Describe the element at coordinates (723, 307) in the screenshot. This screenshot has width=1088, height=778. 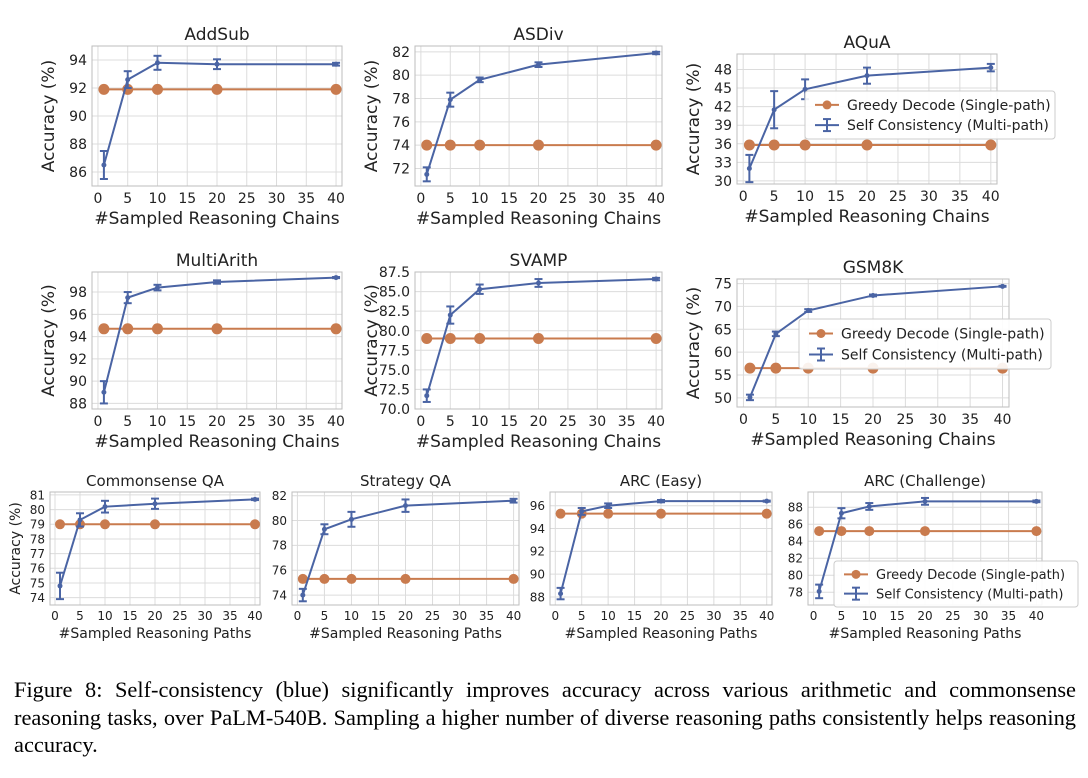
I see `y-tick-label: 70` at that location.